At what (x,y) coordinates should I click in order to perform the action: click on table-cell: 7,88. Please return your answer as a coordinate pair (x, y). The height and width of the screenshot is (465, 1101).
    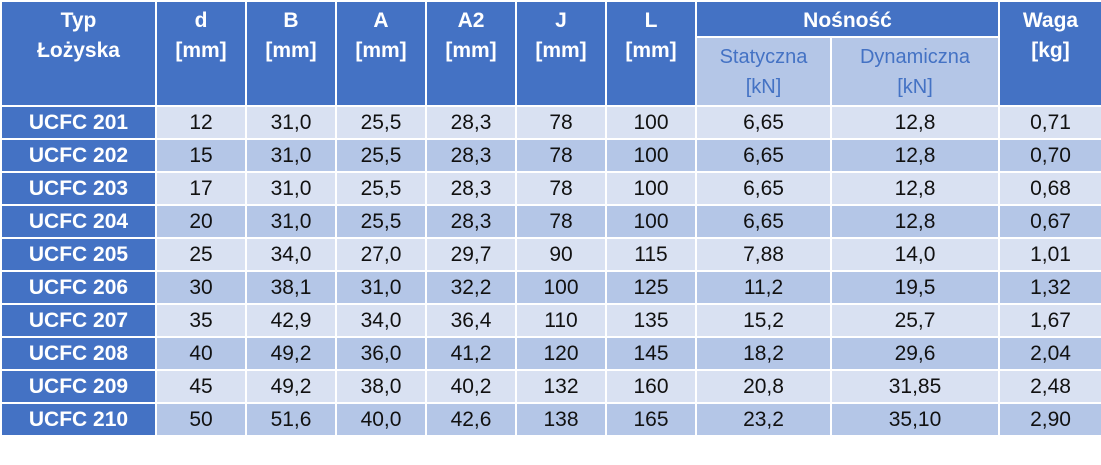
    Looking at the image, I should click on (763, 254).